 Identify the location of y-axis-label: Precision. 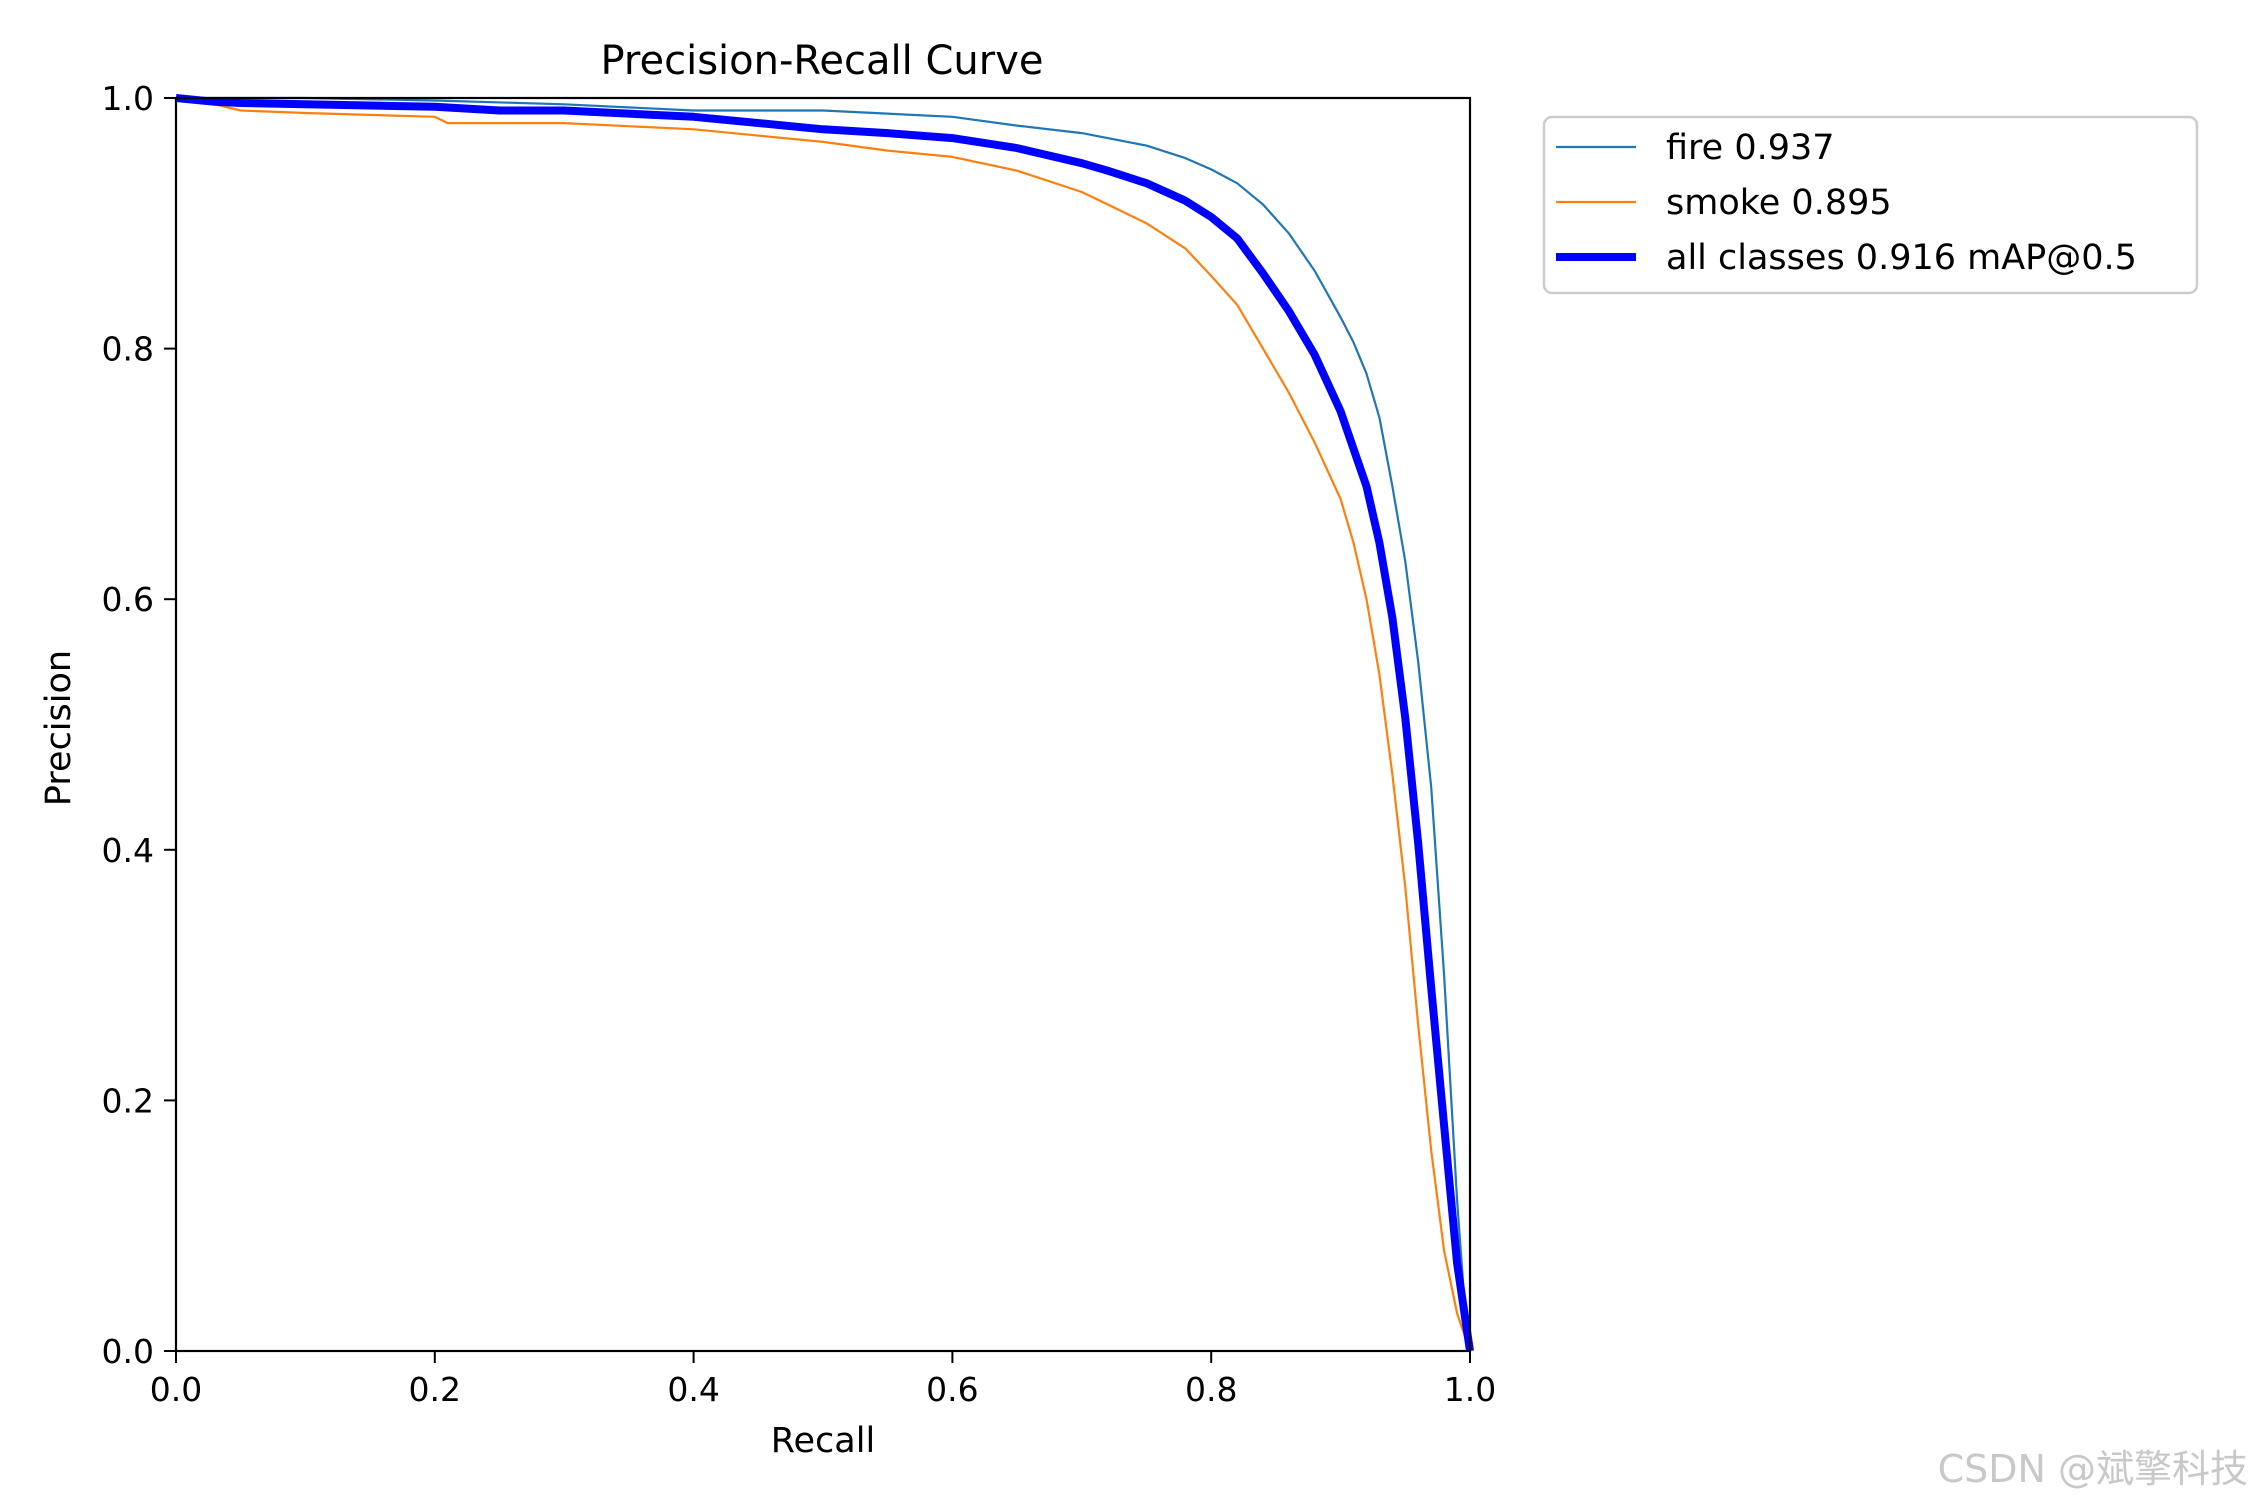
(59, 728).